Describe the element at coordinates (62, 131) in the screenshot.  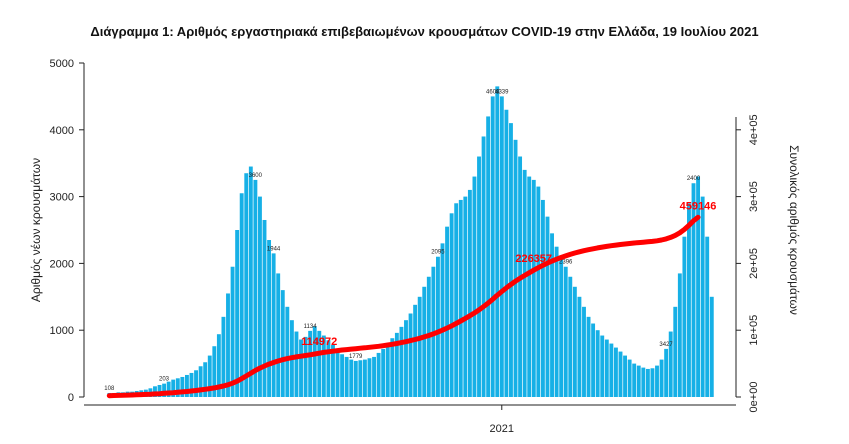
I see `y-tick-label: 4000` at that location.